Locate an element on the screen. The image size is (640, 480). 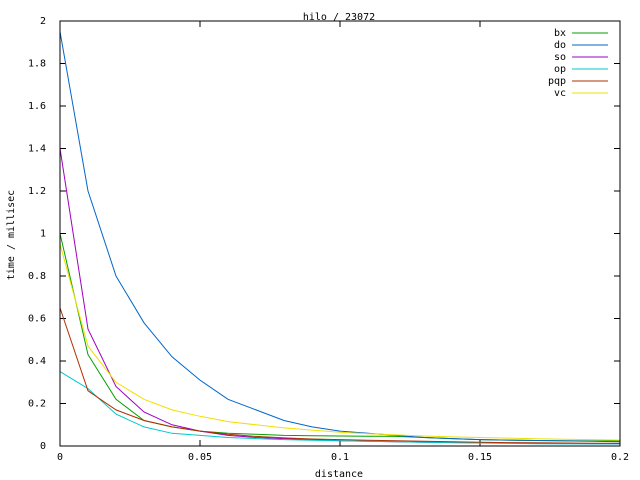
y-tick-label: 0.4 is located at coordinates (37, 361).